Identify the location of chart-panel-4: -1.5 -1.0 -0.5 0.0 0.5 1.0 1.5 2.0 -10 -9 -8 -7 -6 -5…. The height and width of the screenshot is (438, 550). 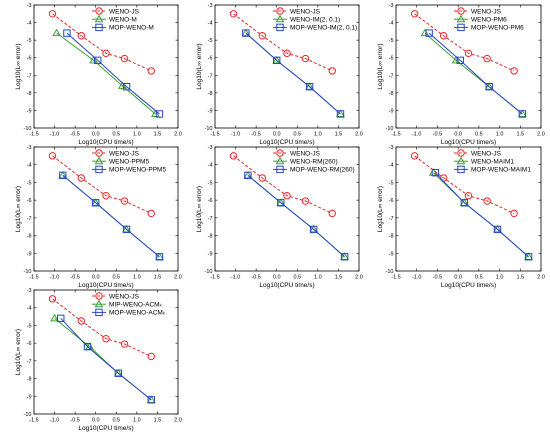
(98, 217).